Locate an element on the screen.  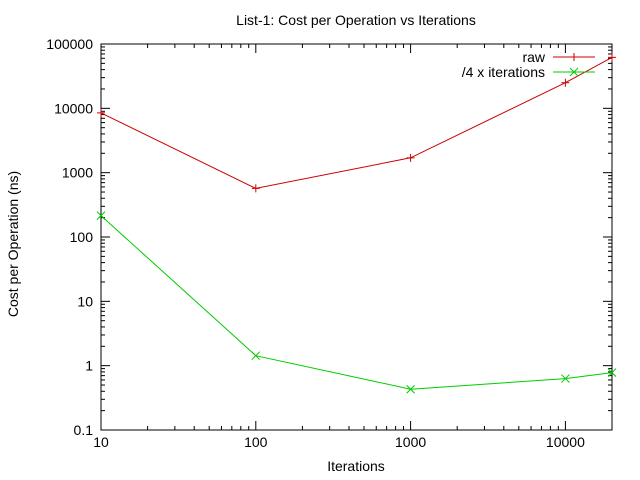
y-tick-label: 10 is located at coordinates (85, 301).